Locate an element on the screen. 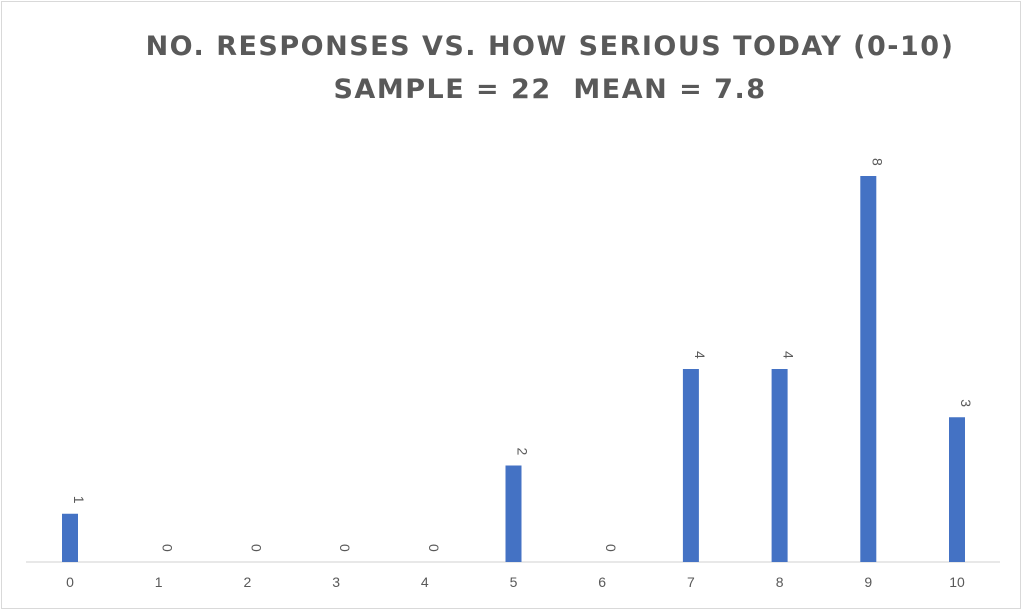 This screenshot has width=1024, height=612. data-label-2: 0 is located at coordinates (256, 548).